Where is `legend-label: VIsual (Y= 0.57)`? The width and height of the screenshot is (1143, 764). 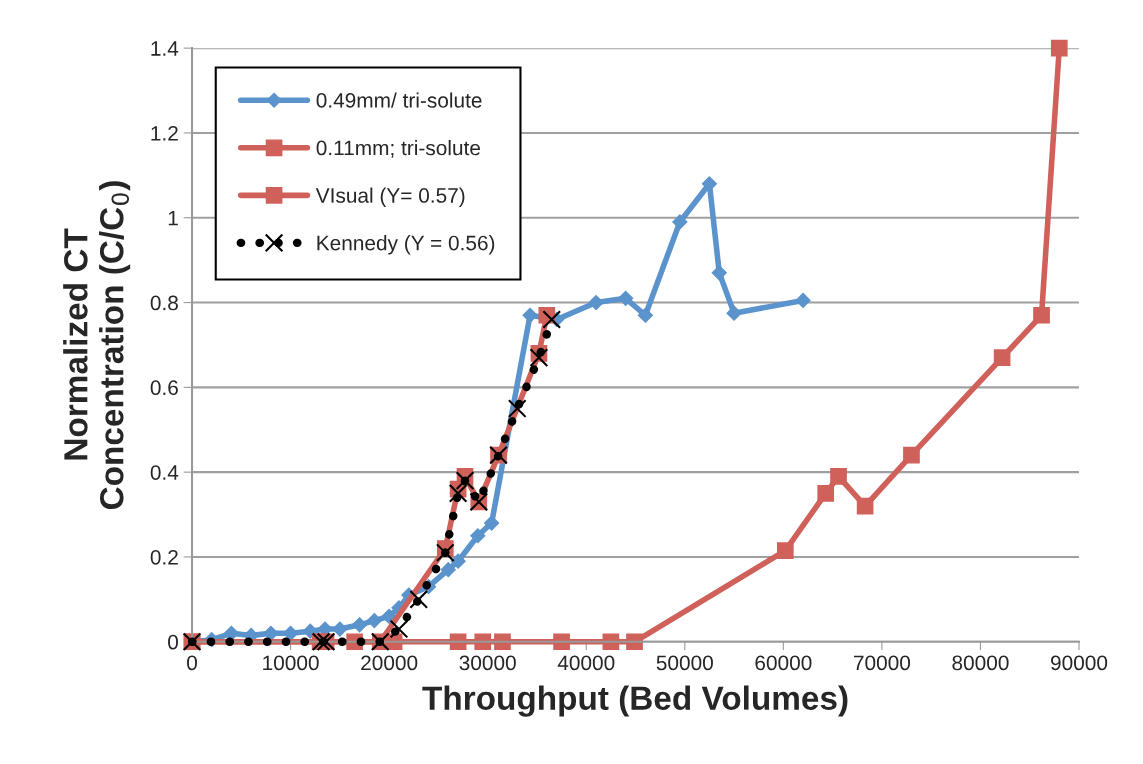
legend-label: VIsual (Y= 0.57) is located at coordinates (390, 197).